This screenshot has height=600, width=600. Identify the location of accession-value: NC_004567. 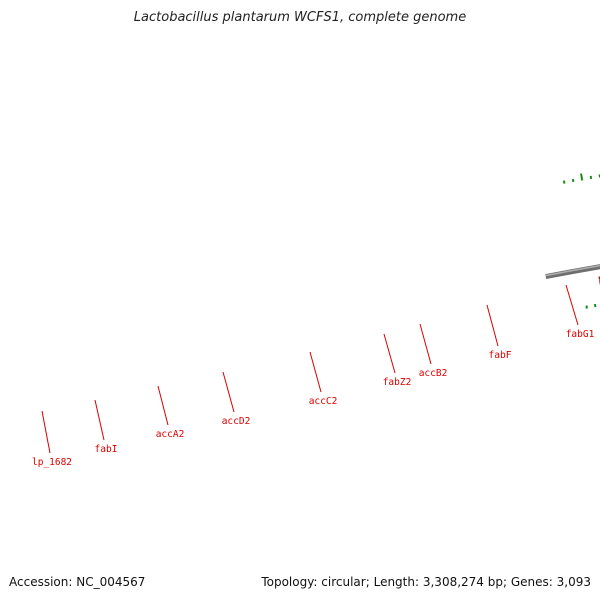
(111, 582).